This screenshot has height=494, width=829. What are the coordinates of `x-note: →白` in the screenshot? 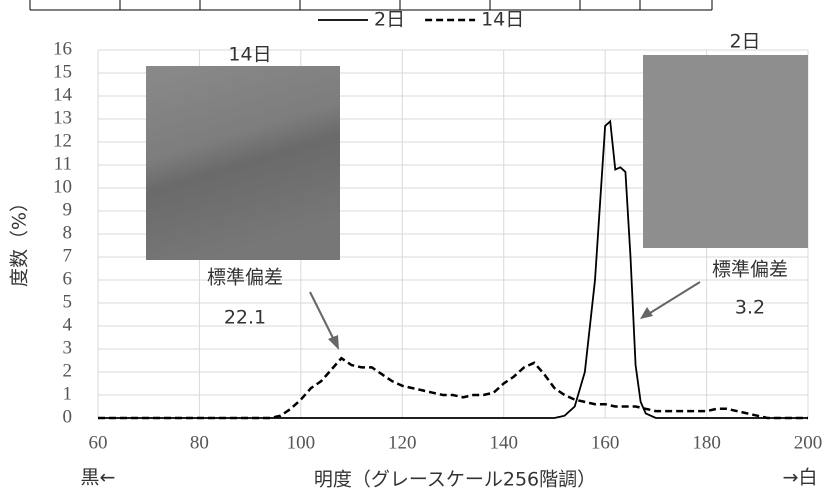 It's located at (800, 478).